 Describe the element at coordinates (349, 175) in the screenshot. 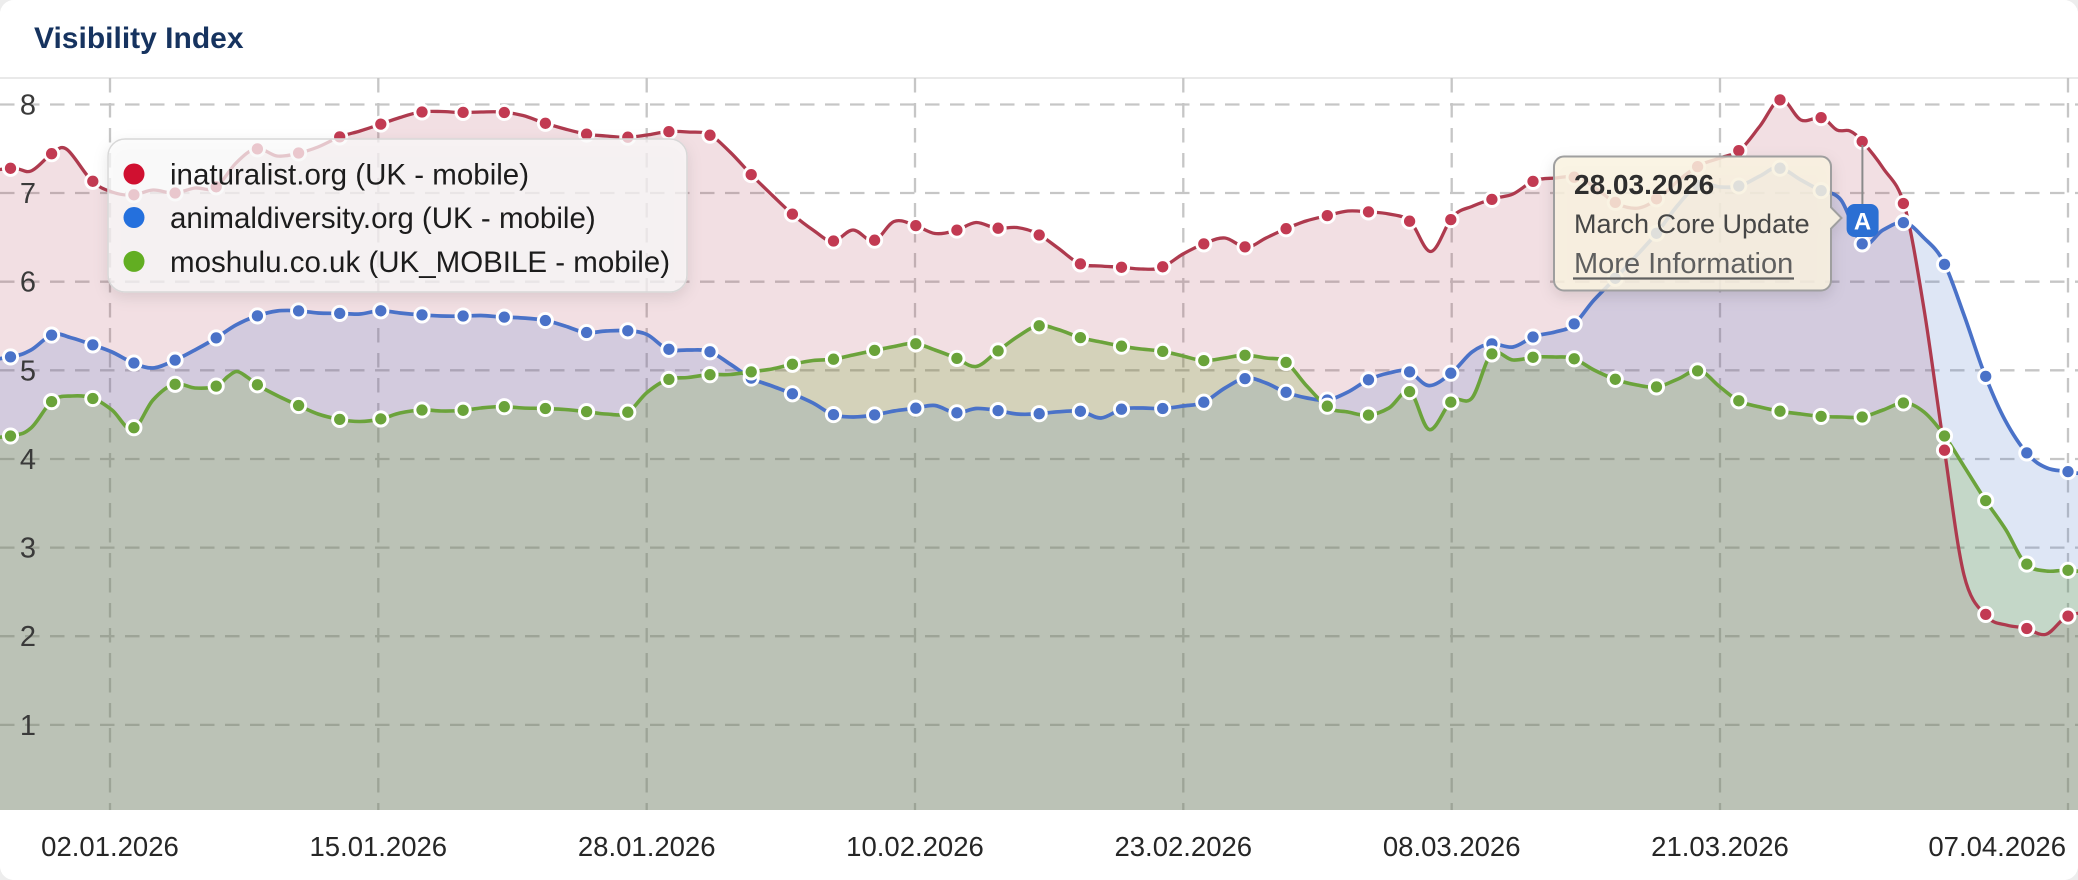

I see `svg-text: inaturalist.org (UK - mobile)` at that location.